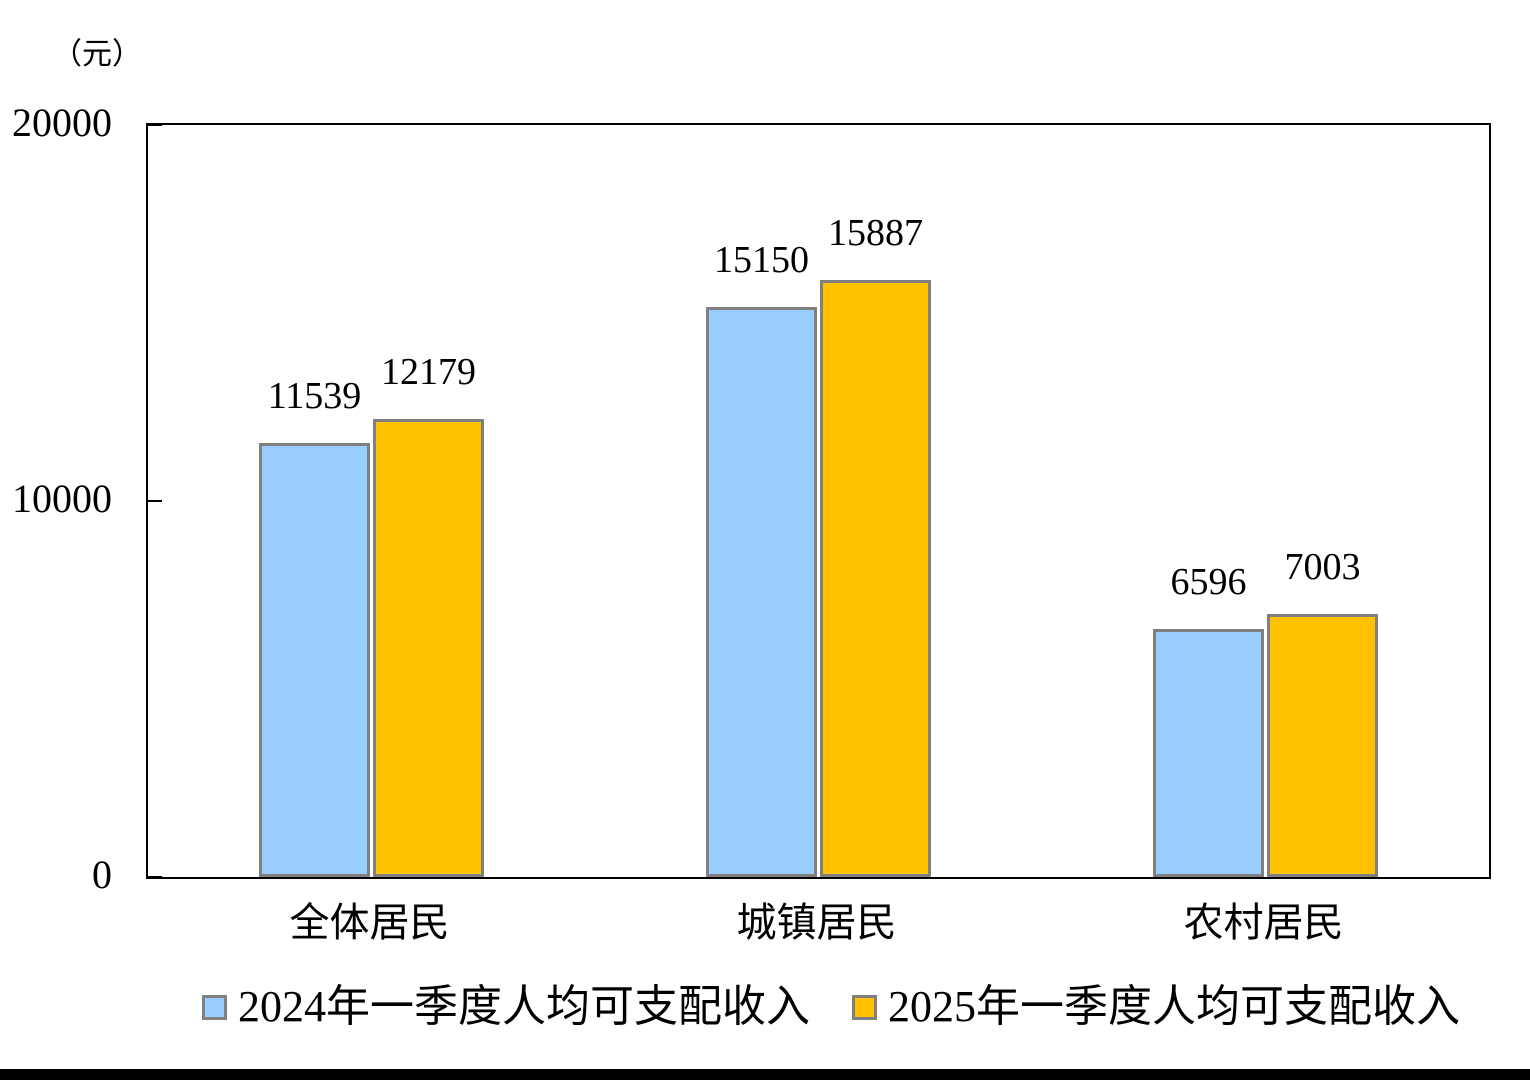 The width and height of the screenshot is (1530, 1080). What do you see at coordinates (816, 922) in the screenshot?
I see `x-axis-category-label: 城镇居民` at bounding box center [816, 922].